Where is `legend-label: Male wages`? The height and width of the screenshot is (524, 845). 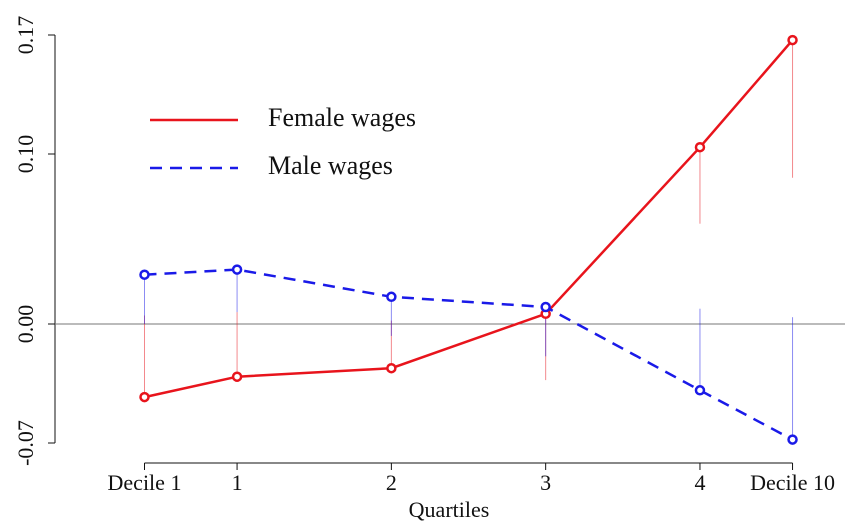
legend-label: Male wages is located at coordinates (330, 165).